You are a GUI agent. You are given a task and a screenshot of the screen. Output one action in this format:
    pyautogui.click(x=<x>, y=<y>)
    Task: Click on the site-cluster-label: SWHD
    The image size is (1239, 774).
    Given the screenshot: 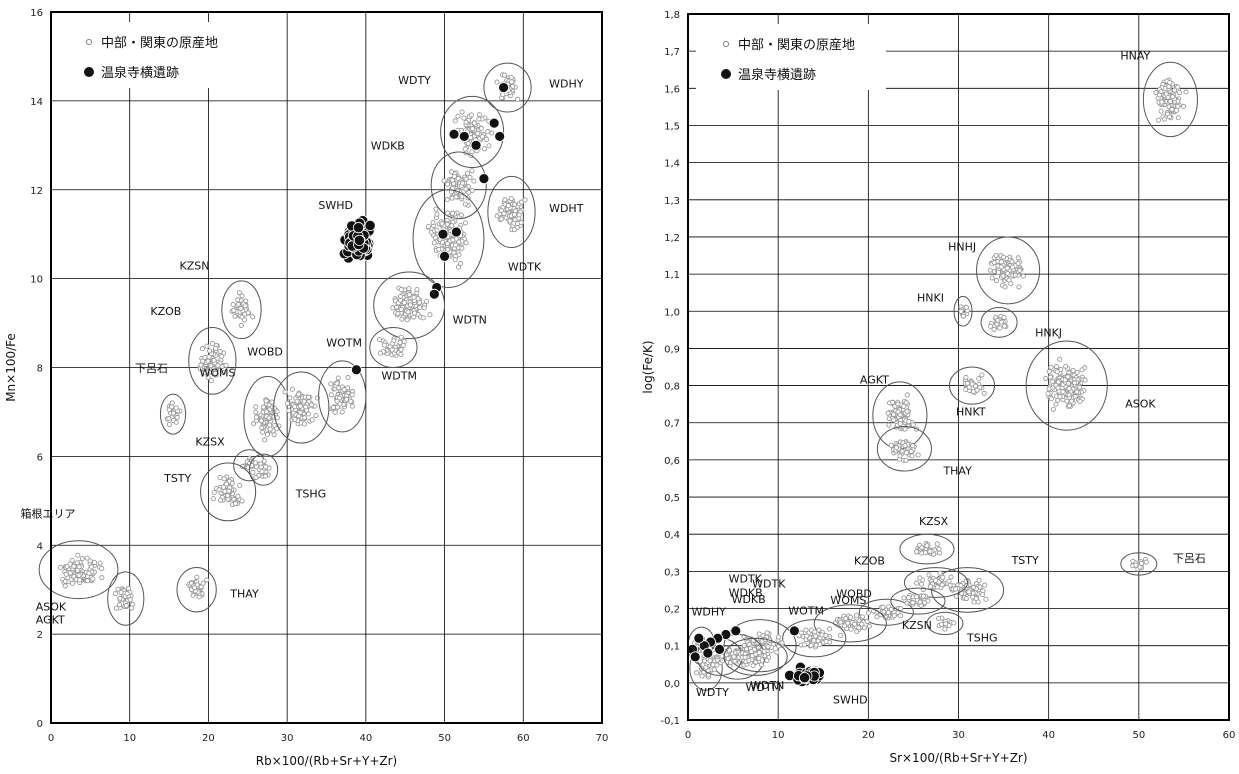 What is the action you would take?
    pyautogui.click(x=335, y=205)
    